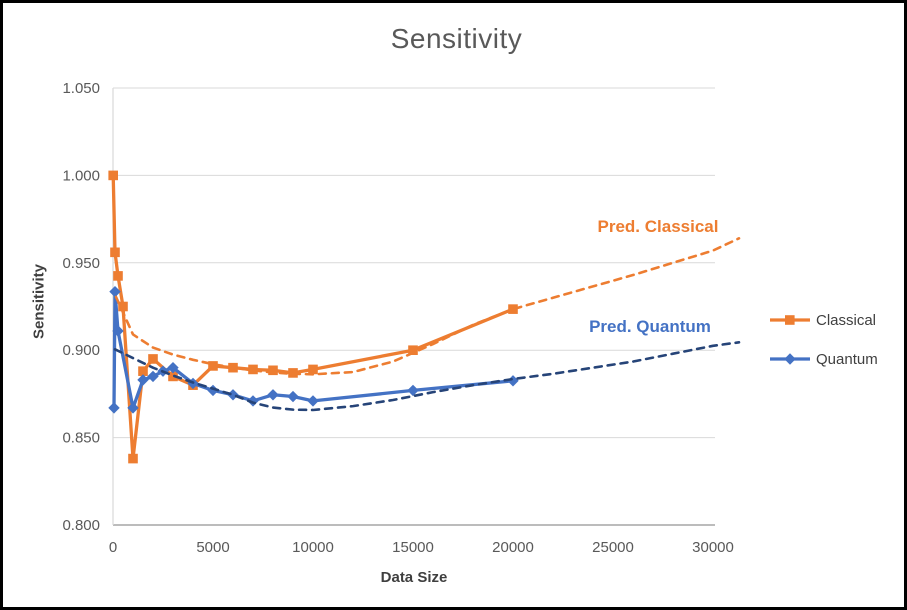 Image resolution: width=907 pixels, height=610 pixels. What do you see at coordinates (847, 359) in the screenshot?
I see `legend-label-quantum: Quantum` at bounding box center [847, 359].